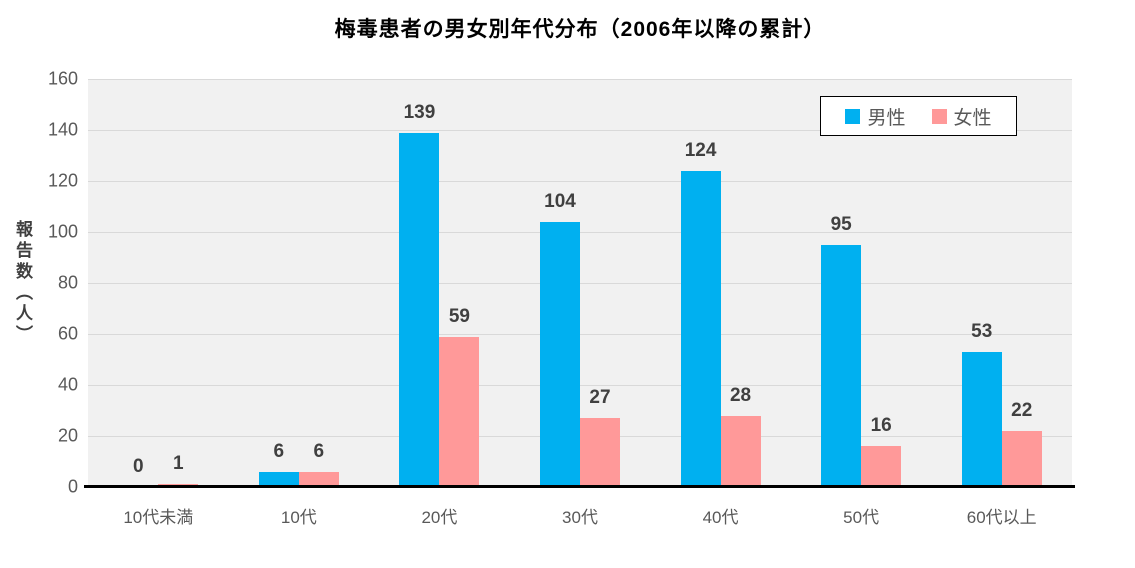 This screenshot has width=1135, height=568. I want to click on x-axis-label-cat5: 50代, so click(861, 517).